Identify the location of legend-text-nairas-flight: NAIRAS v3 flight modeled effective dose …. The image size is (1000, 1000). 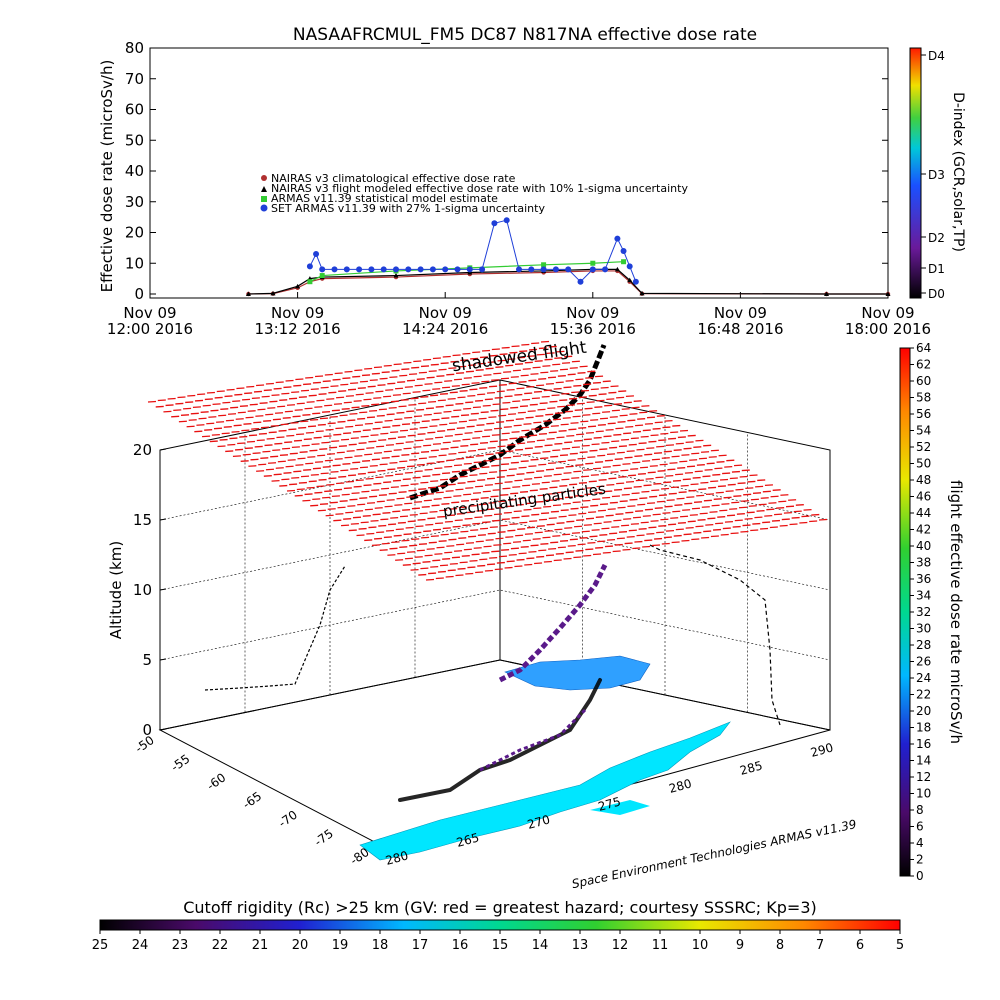
(479, 188).